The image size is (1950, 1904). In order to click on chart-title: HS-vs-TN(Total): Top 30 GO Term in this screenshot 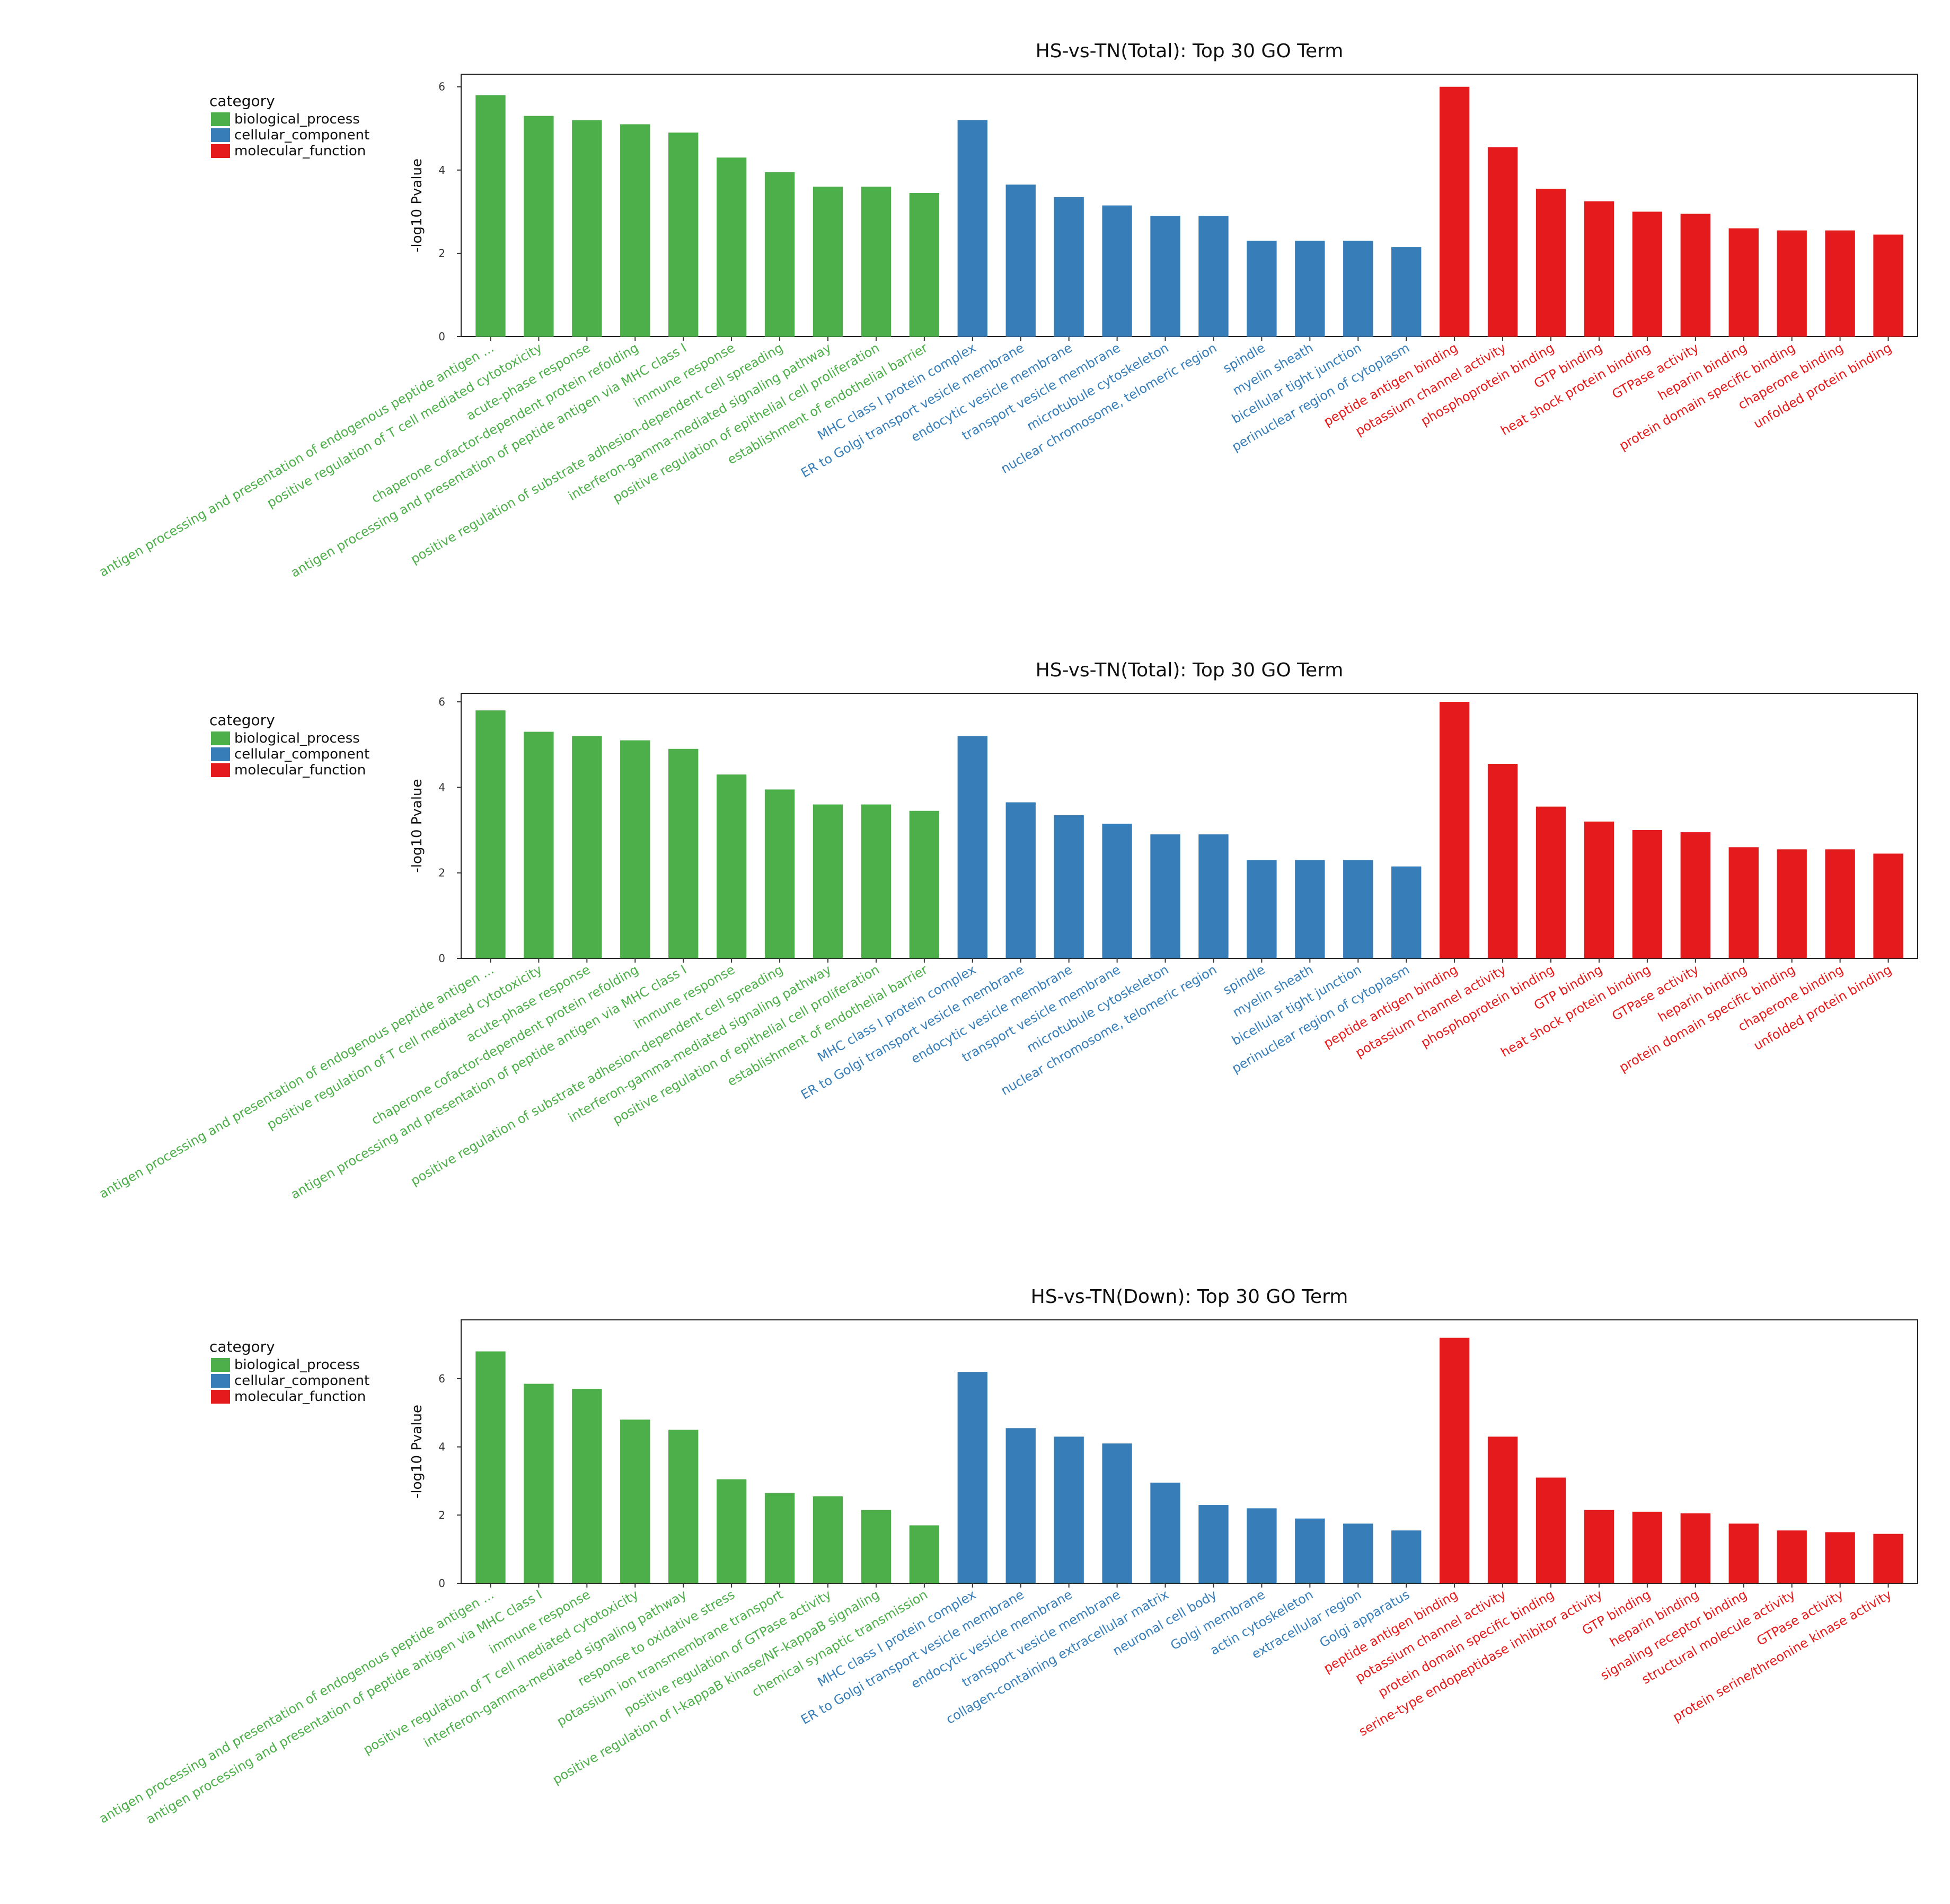, I will do `click(1190, 51)`.